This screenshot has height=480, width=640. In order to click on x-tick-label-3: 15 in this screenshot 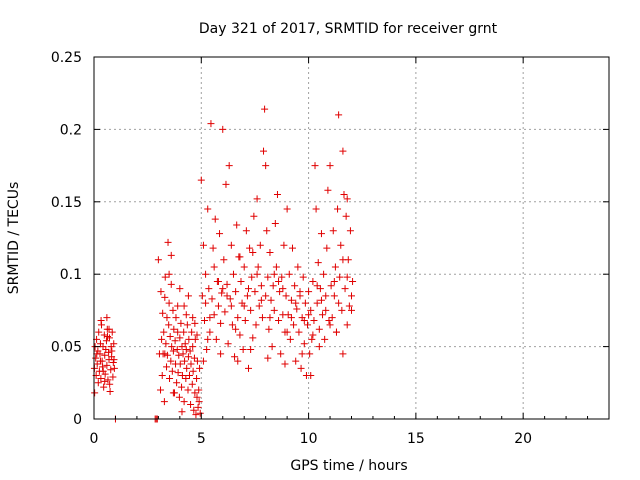, I will do `click(416, 439)`.